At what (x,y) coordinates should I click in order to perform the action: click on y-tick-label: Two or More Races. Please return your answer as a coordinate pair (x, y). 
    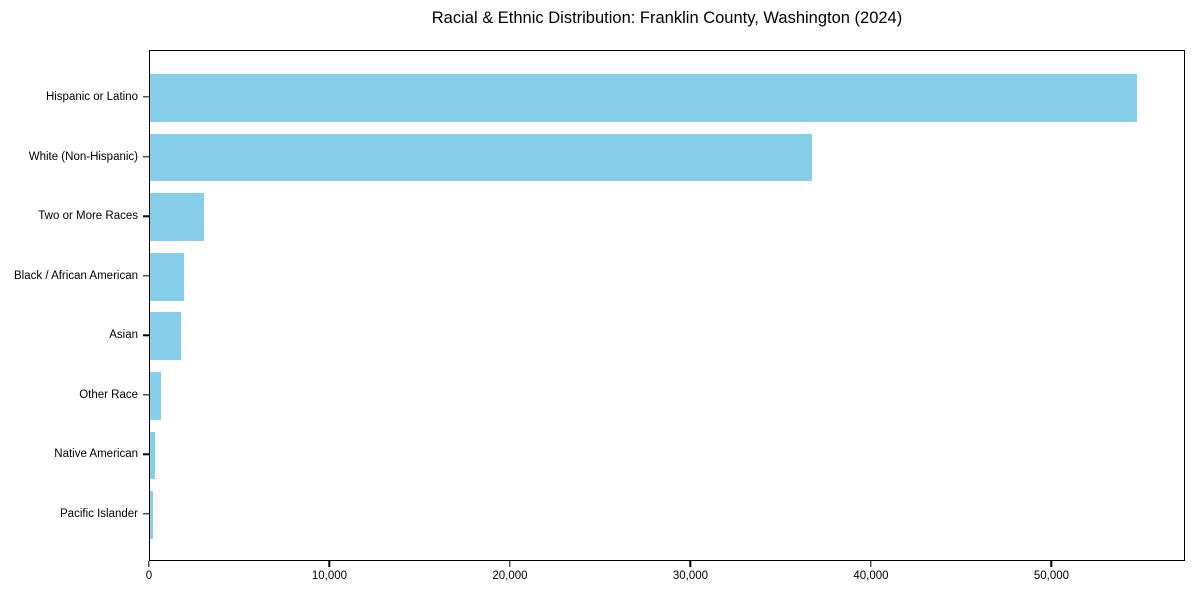
    Looking at the image, I should click on (88, 216).